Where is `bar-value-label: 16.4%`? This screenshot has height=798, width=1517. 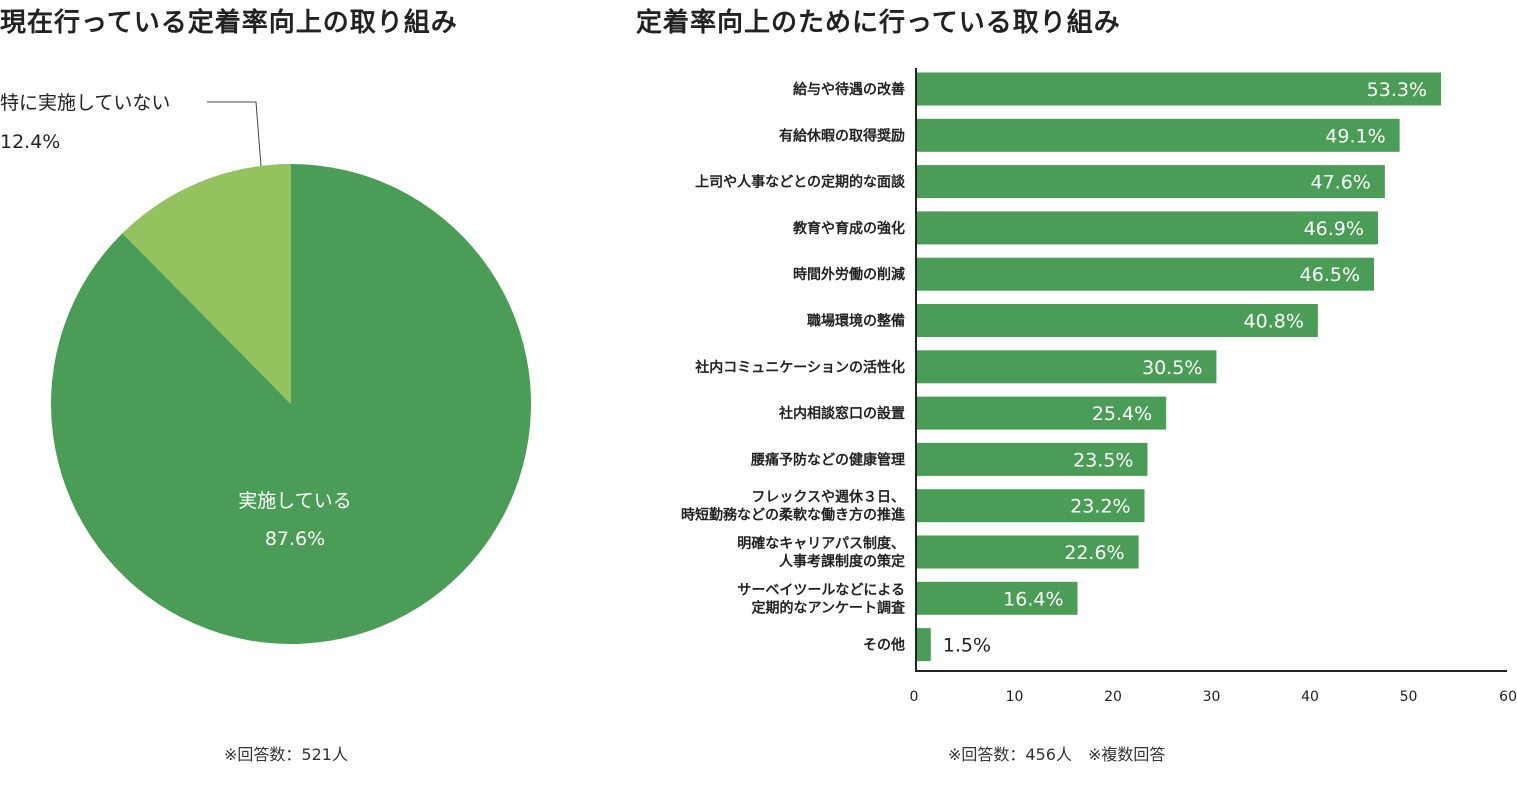 bar-value-label: 16.4% is located at coordinates (1033, 599).